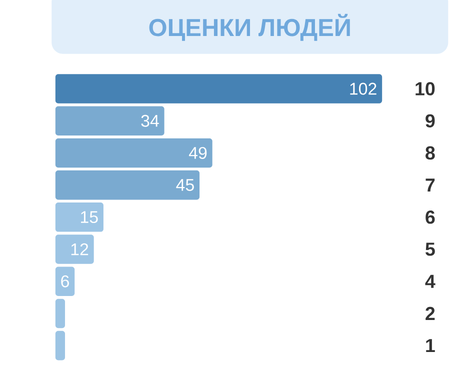 This screenshot has height=386, width=468. What do you see at coordinates (430, 281) in the screenshot?
I see `y-tick-label: 4` at bounding box center [430, 281].